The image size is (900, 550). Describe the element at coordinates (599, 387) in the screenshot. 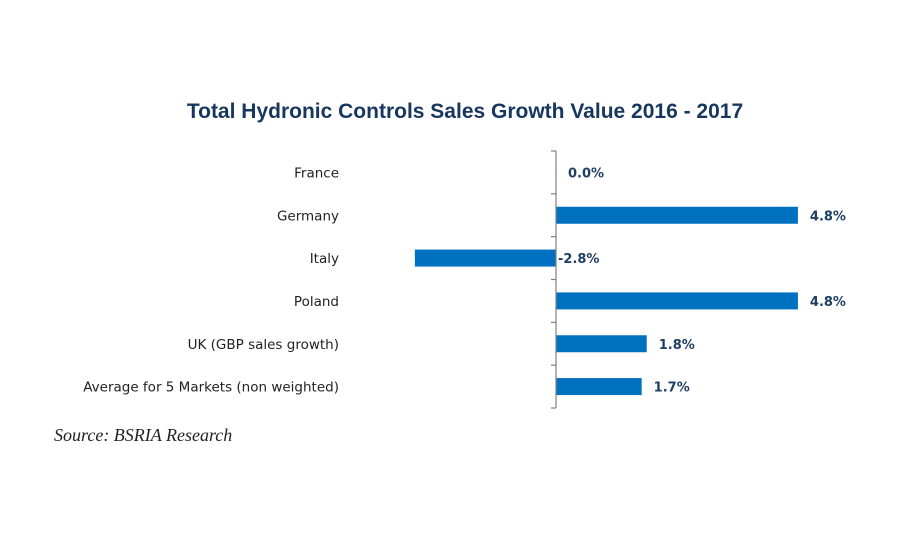

I see `bar-average-for-5-markets-non-weighted` at that location.